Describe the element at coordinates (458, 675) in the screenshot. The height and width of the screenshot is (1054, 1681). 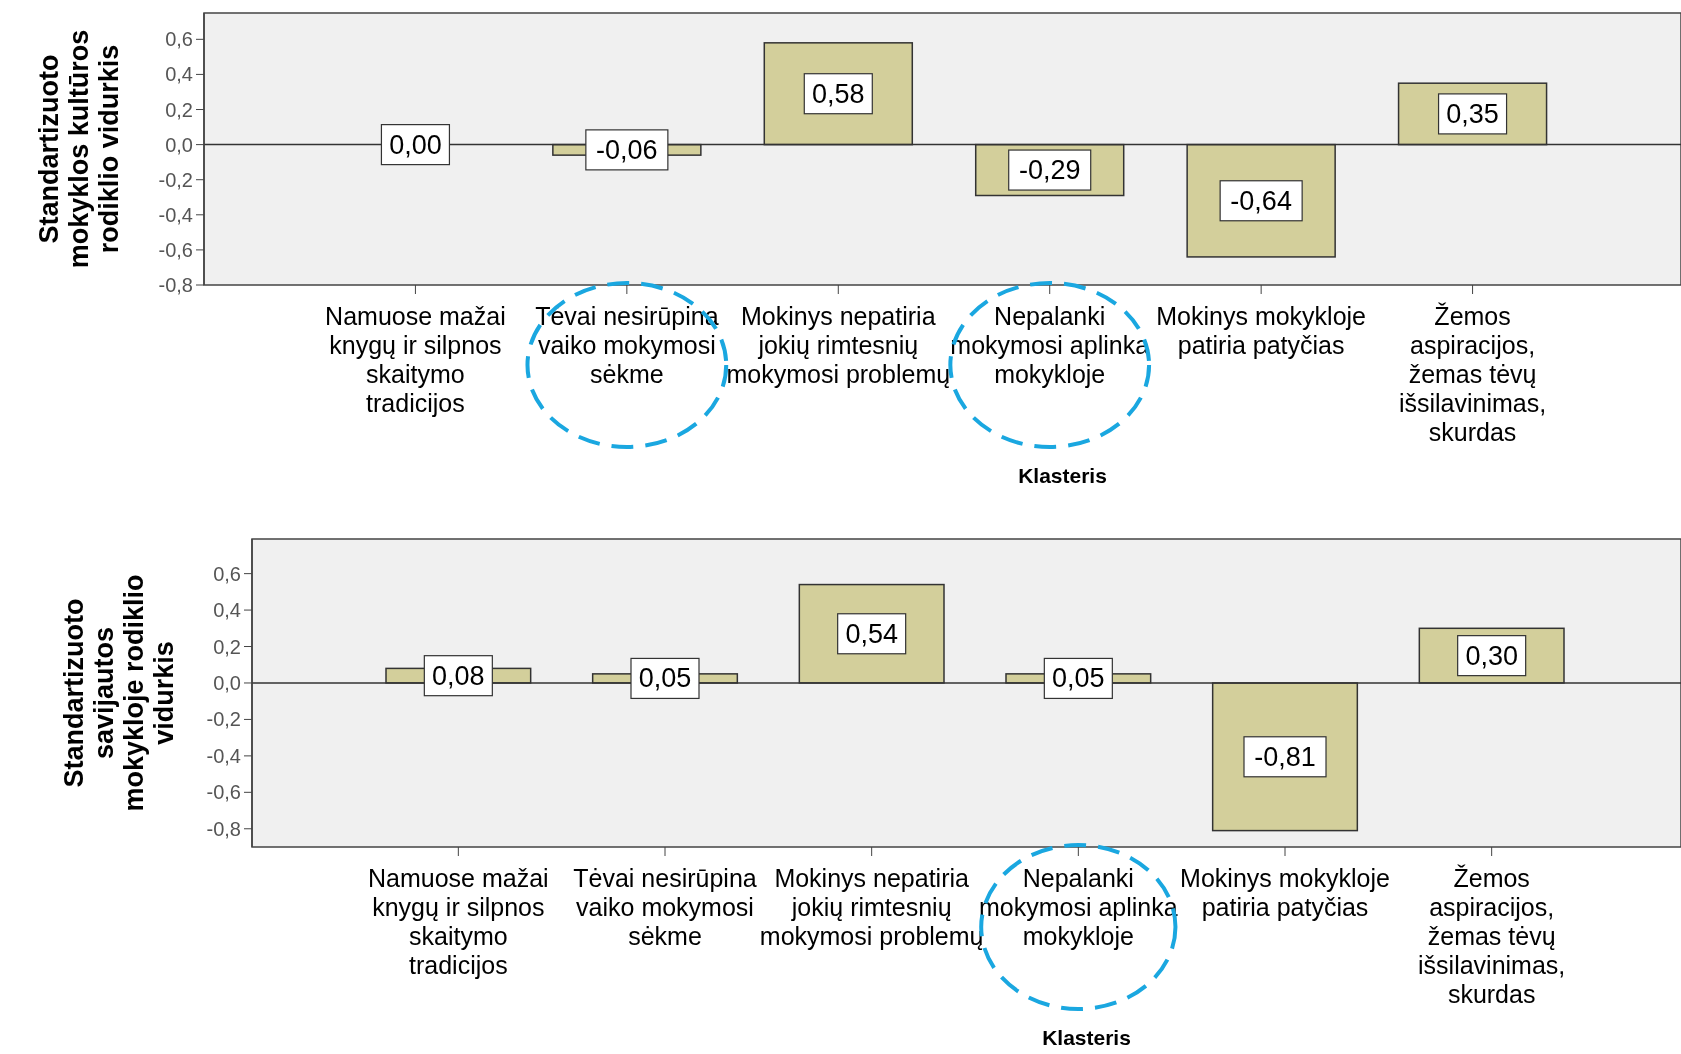
I see `data-label: 0,08` at that location.